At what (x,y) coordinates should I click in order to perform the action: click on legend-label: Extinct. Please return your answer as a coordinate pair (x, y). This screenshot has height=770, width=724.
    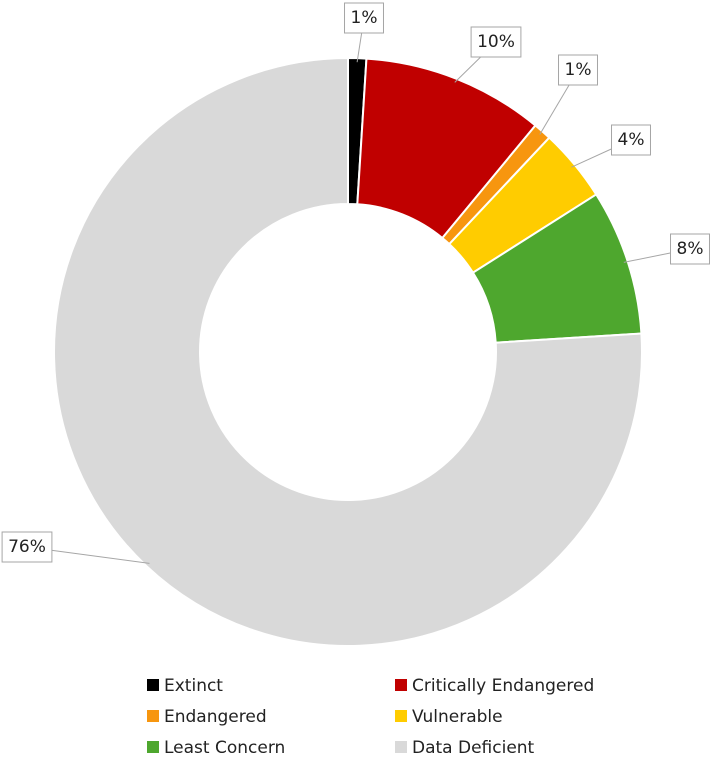
    Looking at the image, I should click on (193, 686).